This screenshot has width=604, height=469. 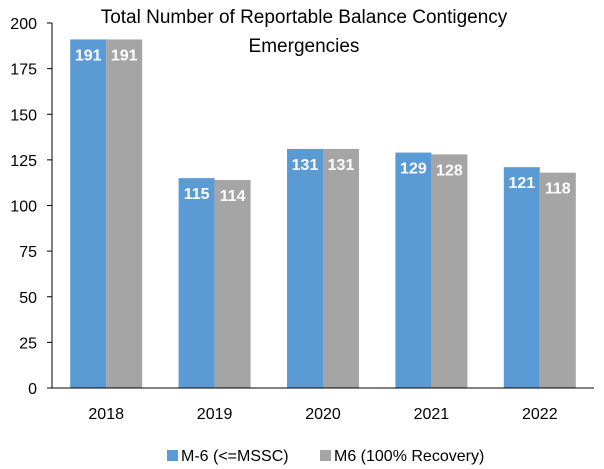 I want to click on y-tick-label-25: 25, so click(x=28, y=343).